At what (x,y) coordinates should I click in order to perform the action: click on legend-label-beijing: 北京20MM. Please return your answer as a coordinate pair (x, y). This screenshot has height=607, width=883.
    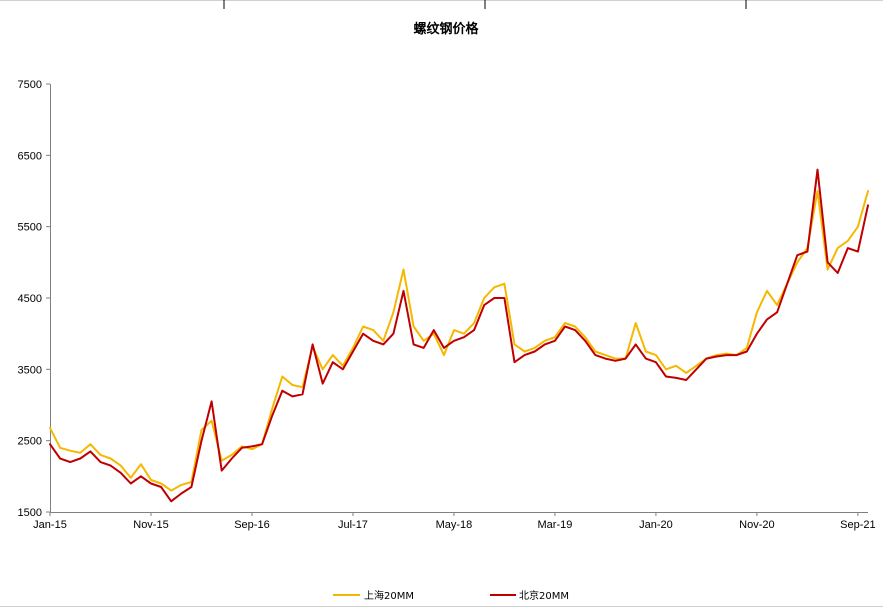
    Looking at the image, I should click on (544, 595).